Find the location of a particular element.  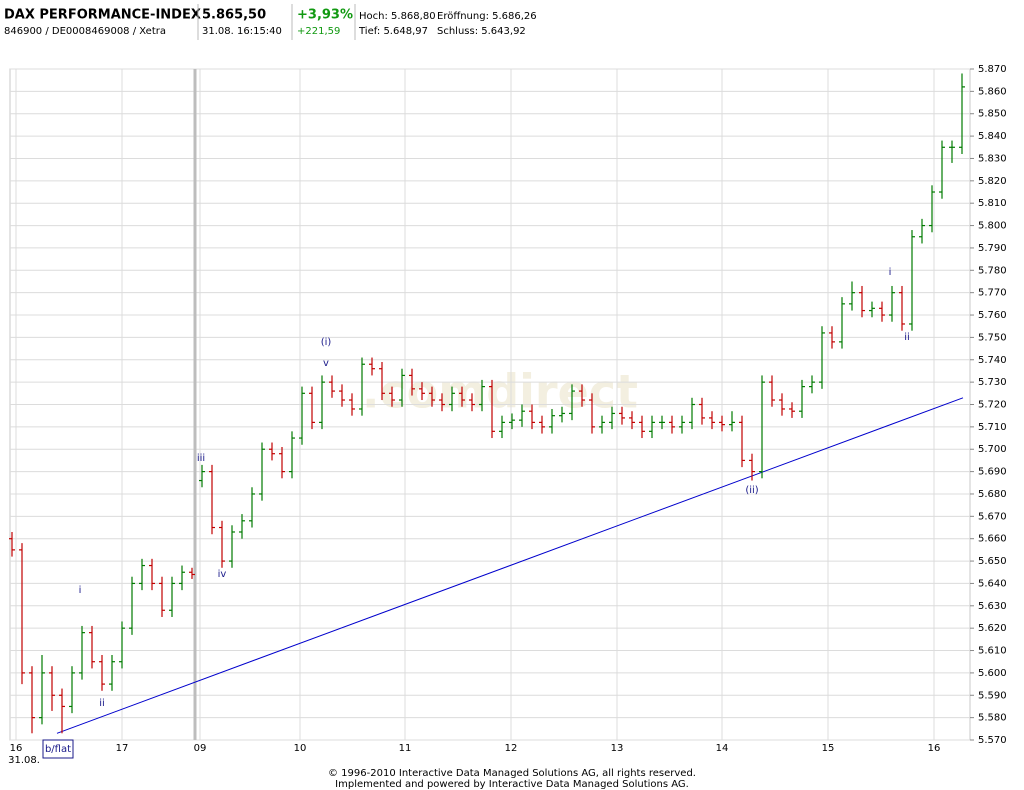

annotation-box is located at coordinates (58, 749).